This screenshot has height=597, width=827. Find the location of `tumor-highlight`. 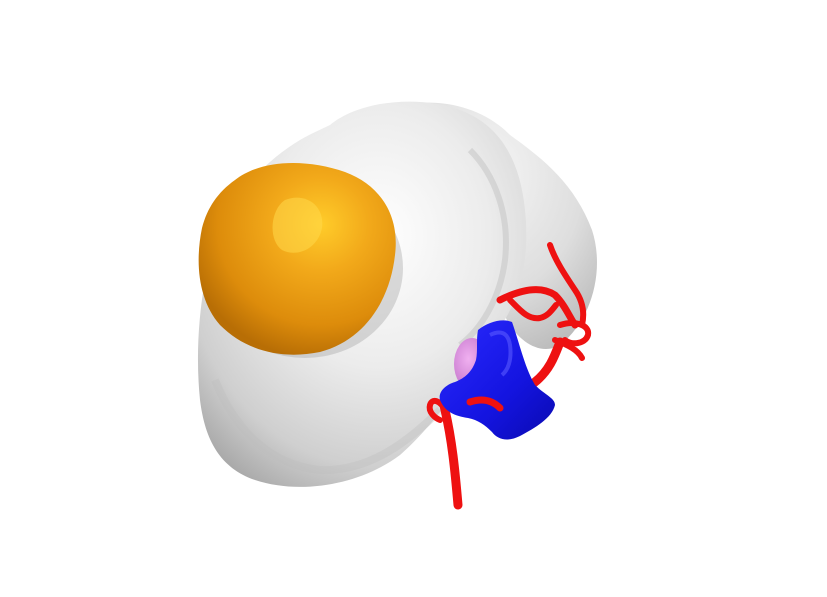

tumor-highlight is located at coordinates (297, 225).